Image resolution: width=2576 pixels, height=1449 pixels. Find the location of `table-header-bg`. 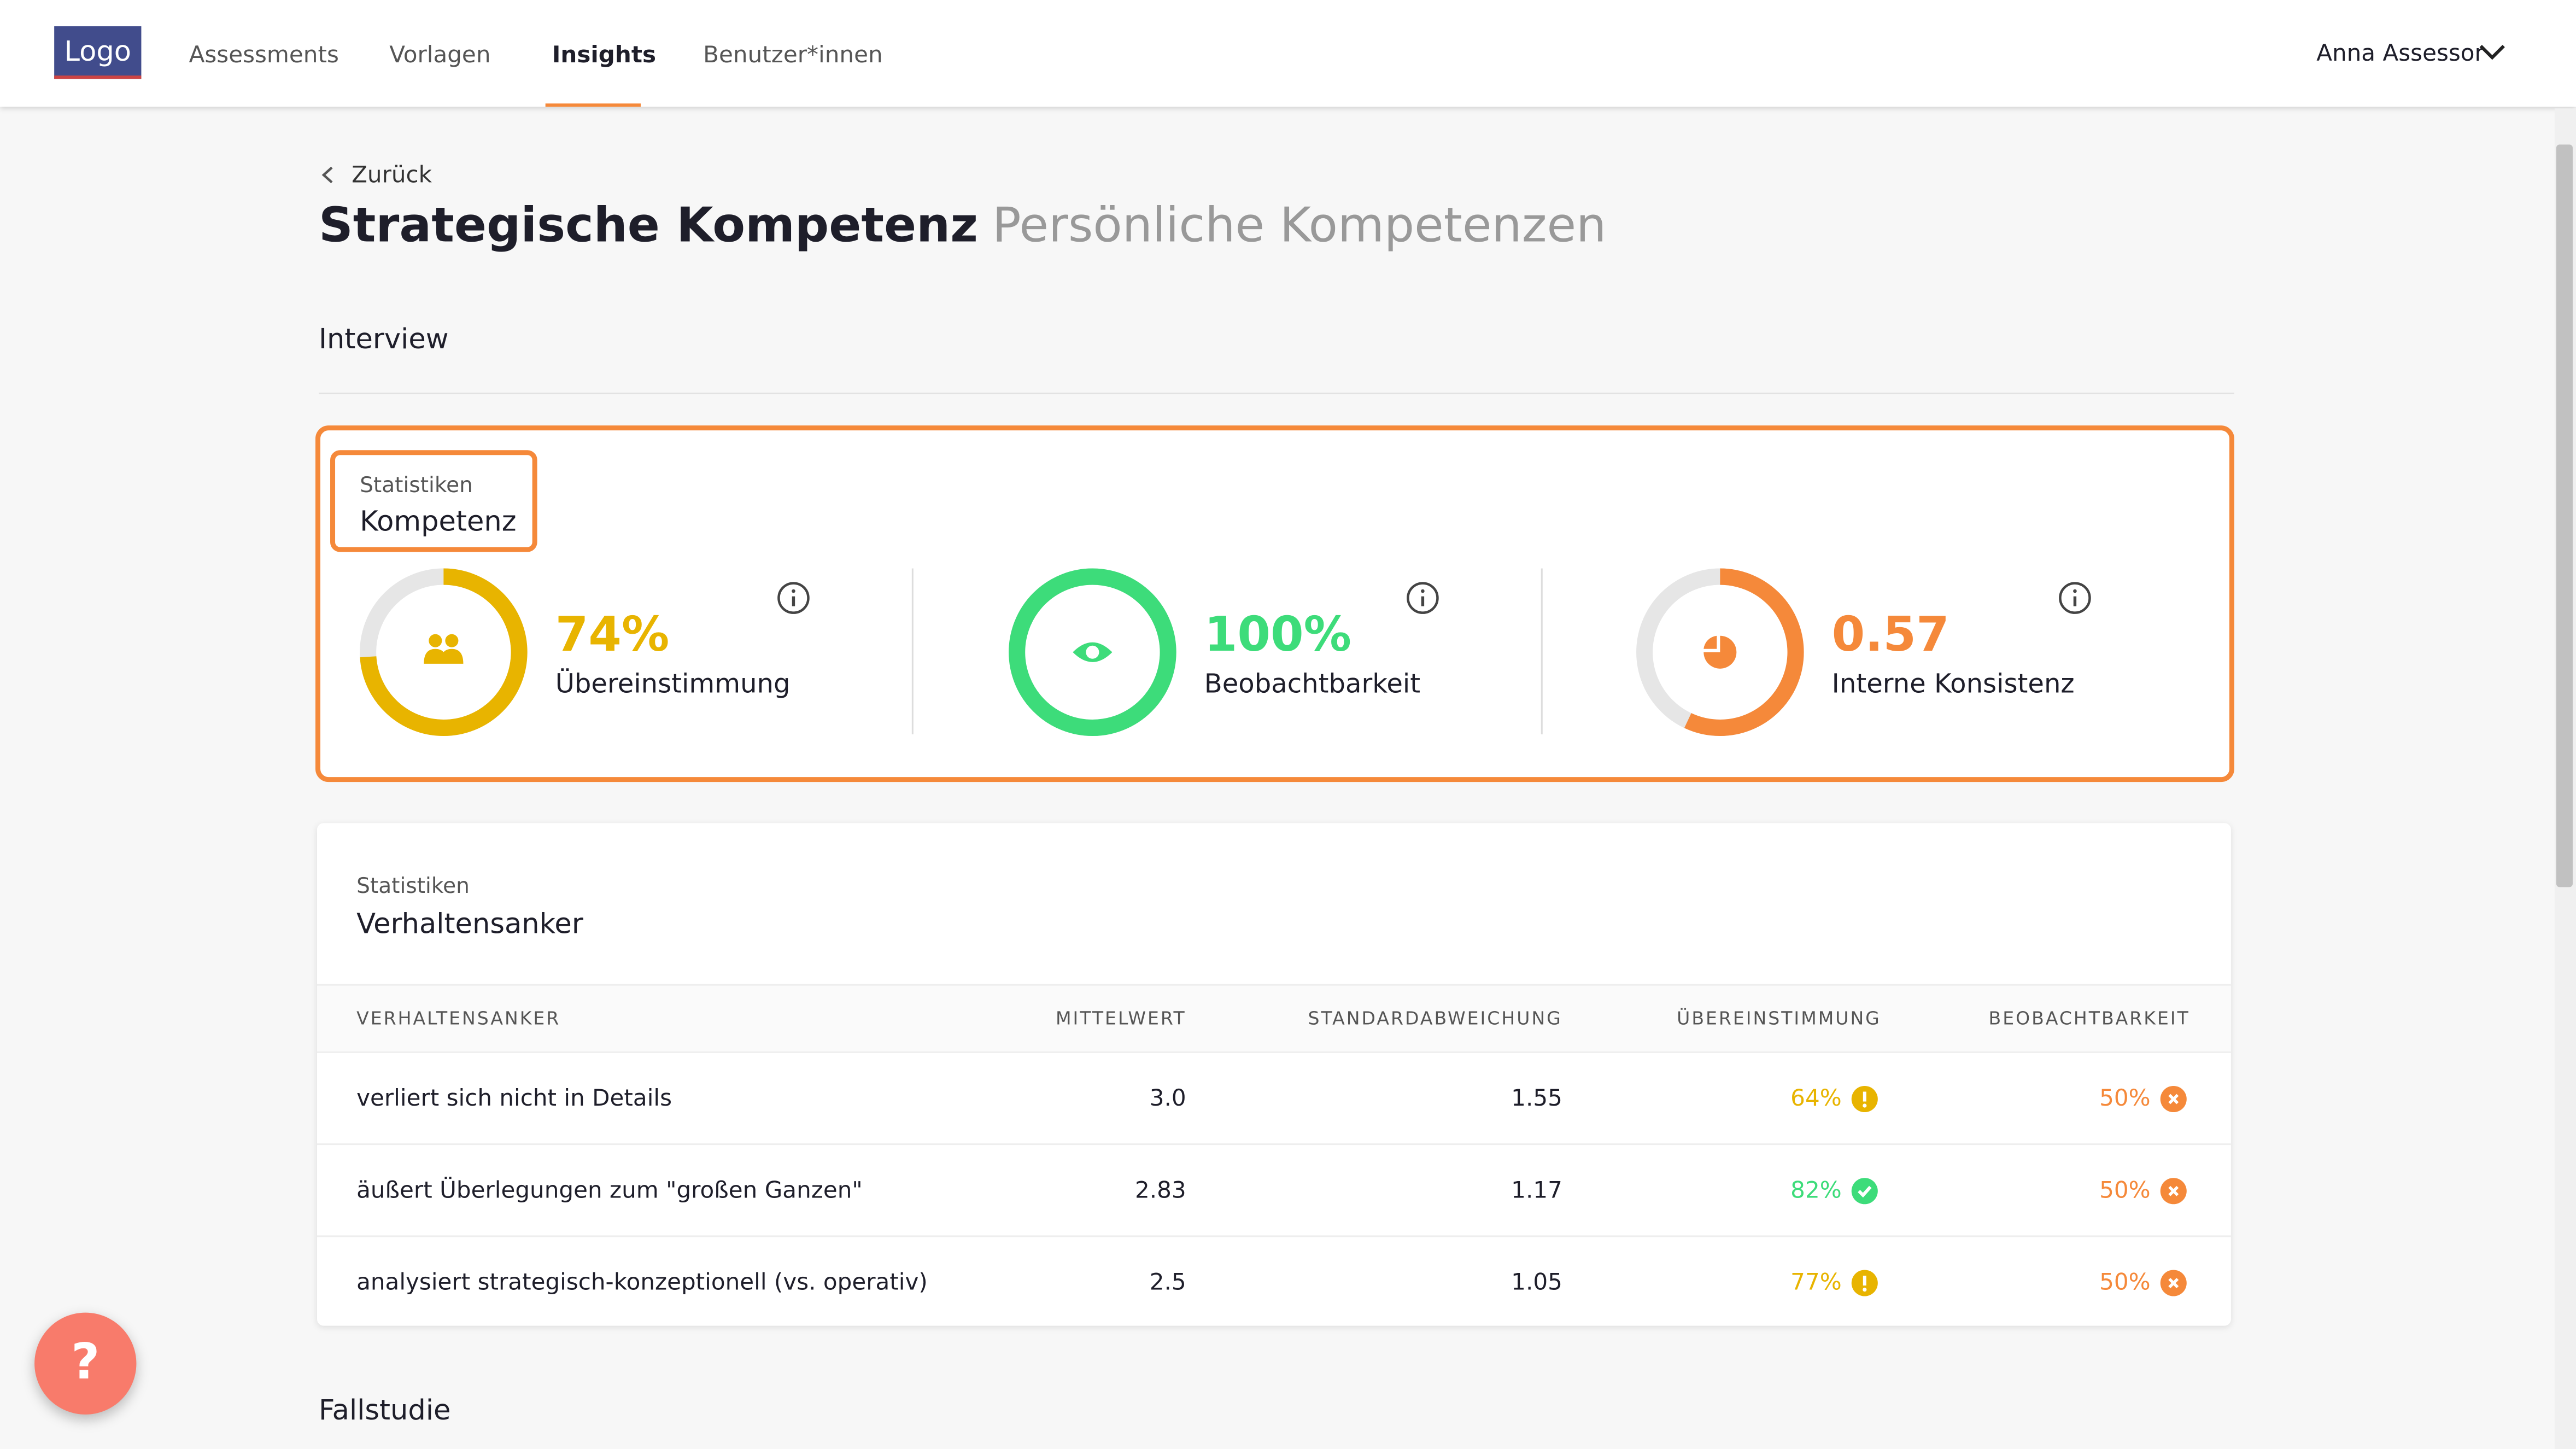

table-header-bg is located at coordinates (1274, 1018).